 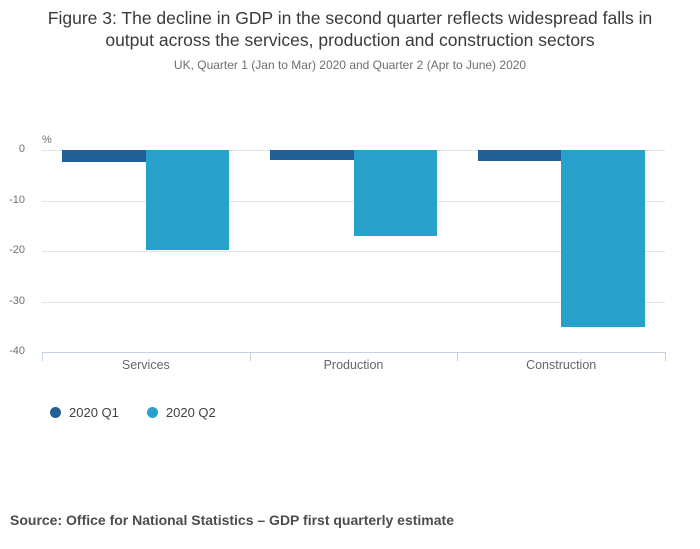 I want to click on bar-2020-q1-production, so click(x=312, y=155).